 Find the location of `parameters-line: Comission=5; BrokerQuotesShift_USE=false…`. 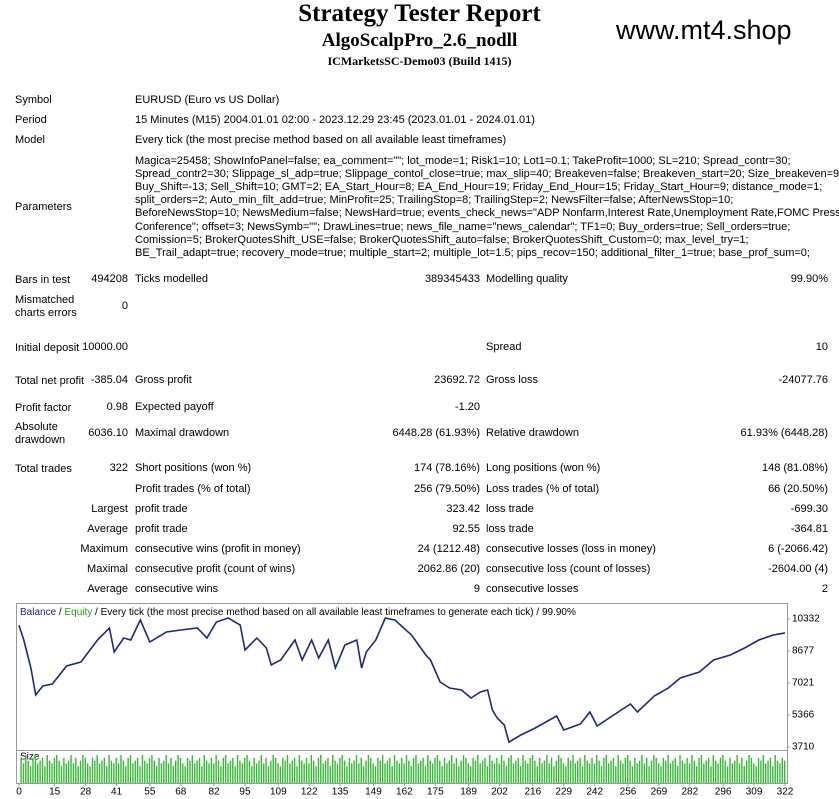

parameters-line: Comission=5; BrokerQuotesShift_USE=false… is located at coordinates (442, 239).